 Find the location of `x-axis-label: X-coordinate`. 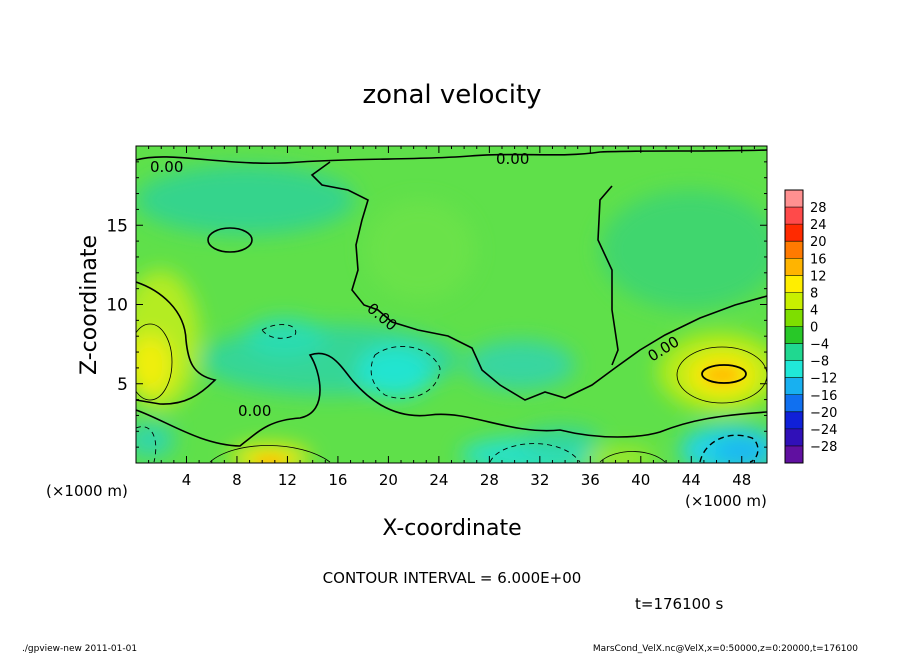

x-axis-label: X-coordinate is located at coordinates (451, 528).